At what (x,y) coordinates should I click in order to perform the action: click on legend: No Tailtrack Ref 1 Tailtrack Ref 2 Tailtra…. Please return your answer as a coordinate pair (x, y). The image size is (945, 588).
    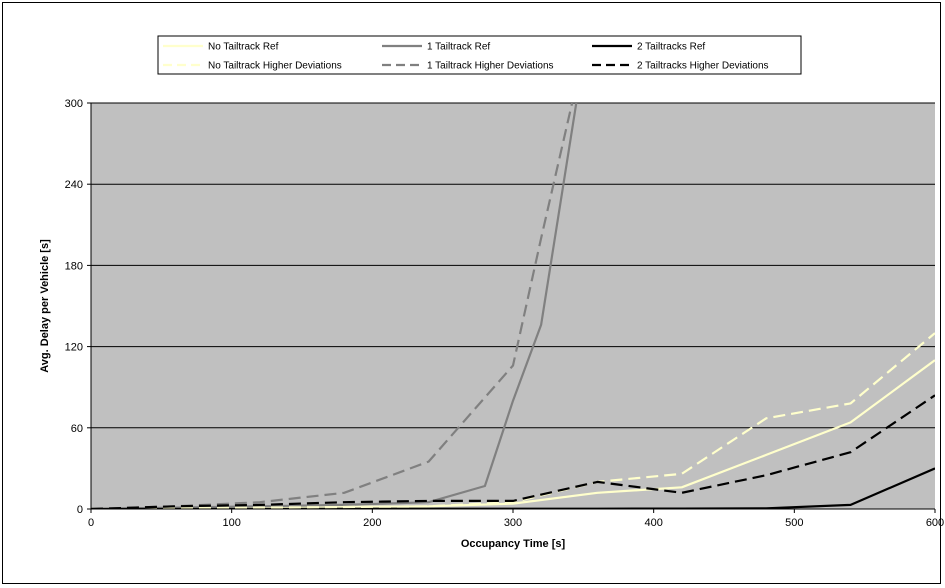
    Looking at the image, I should click on (479, 55).